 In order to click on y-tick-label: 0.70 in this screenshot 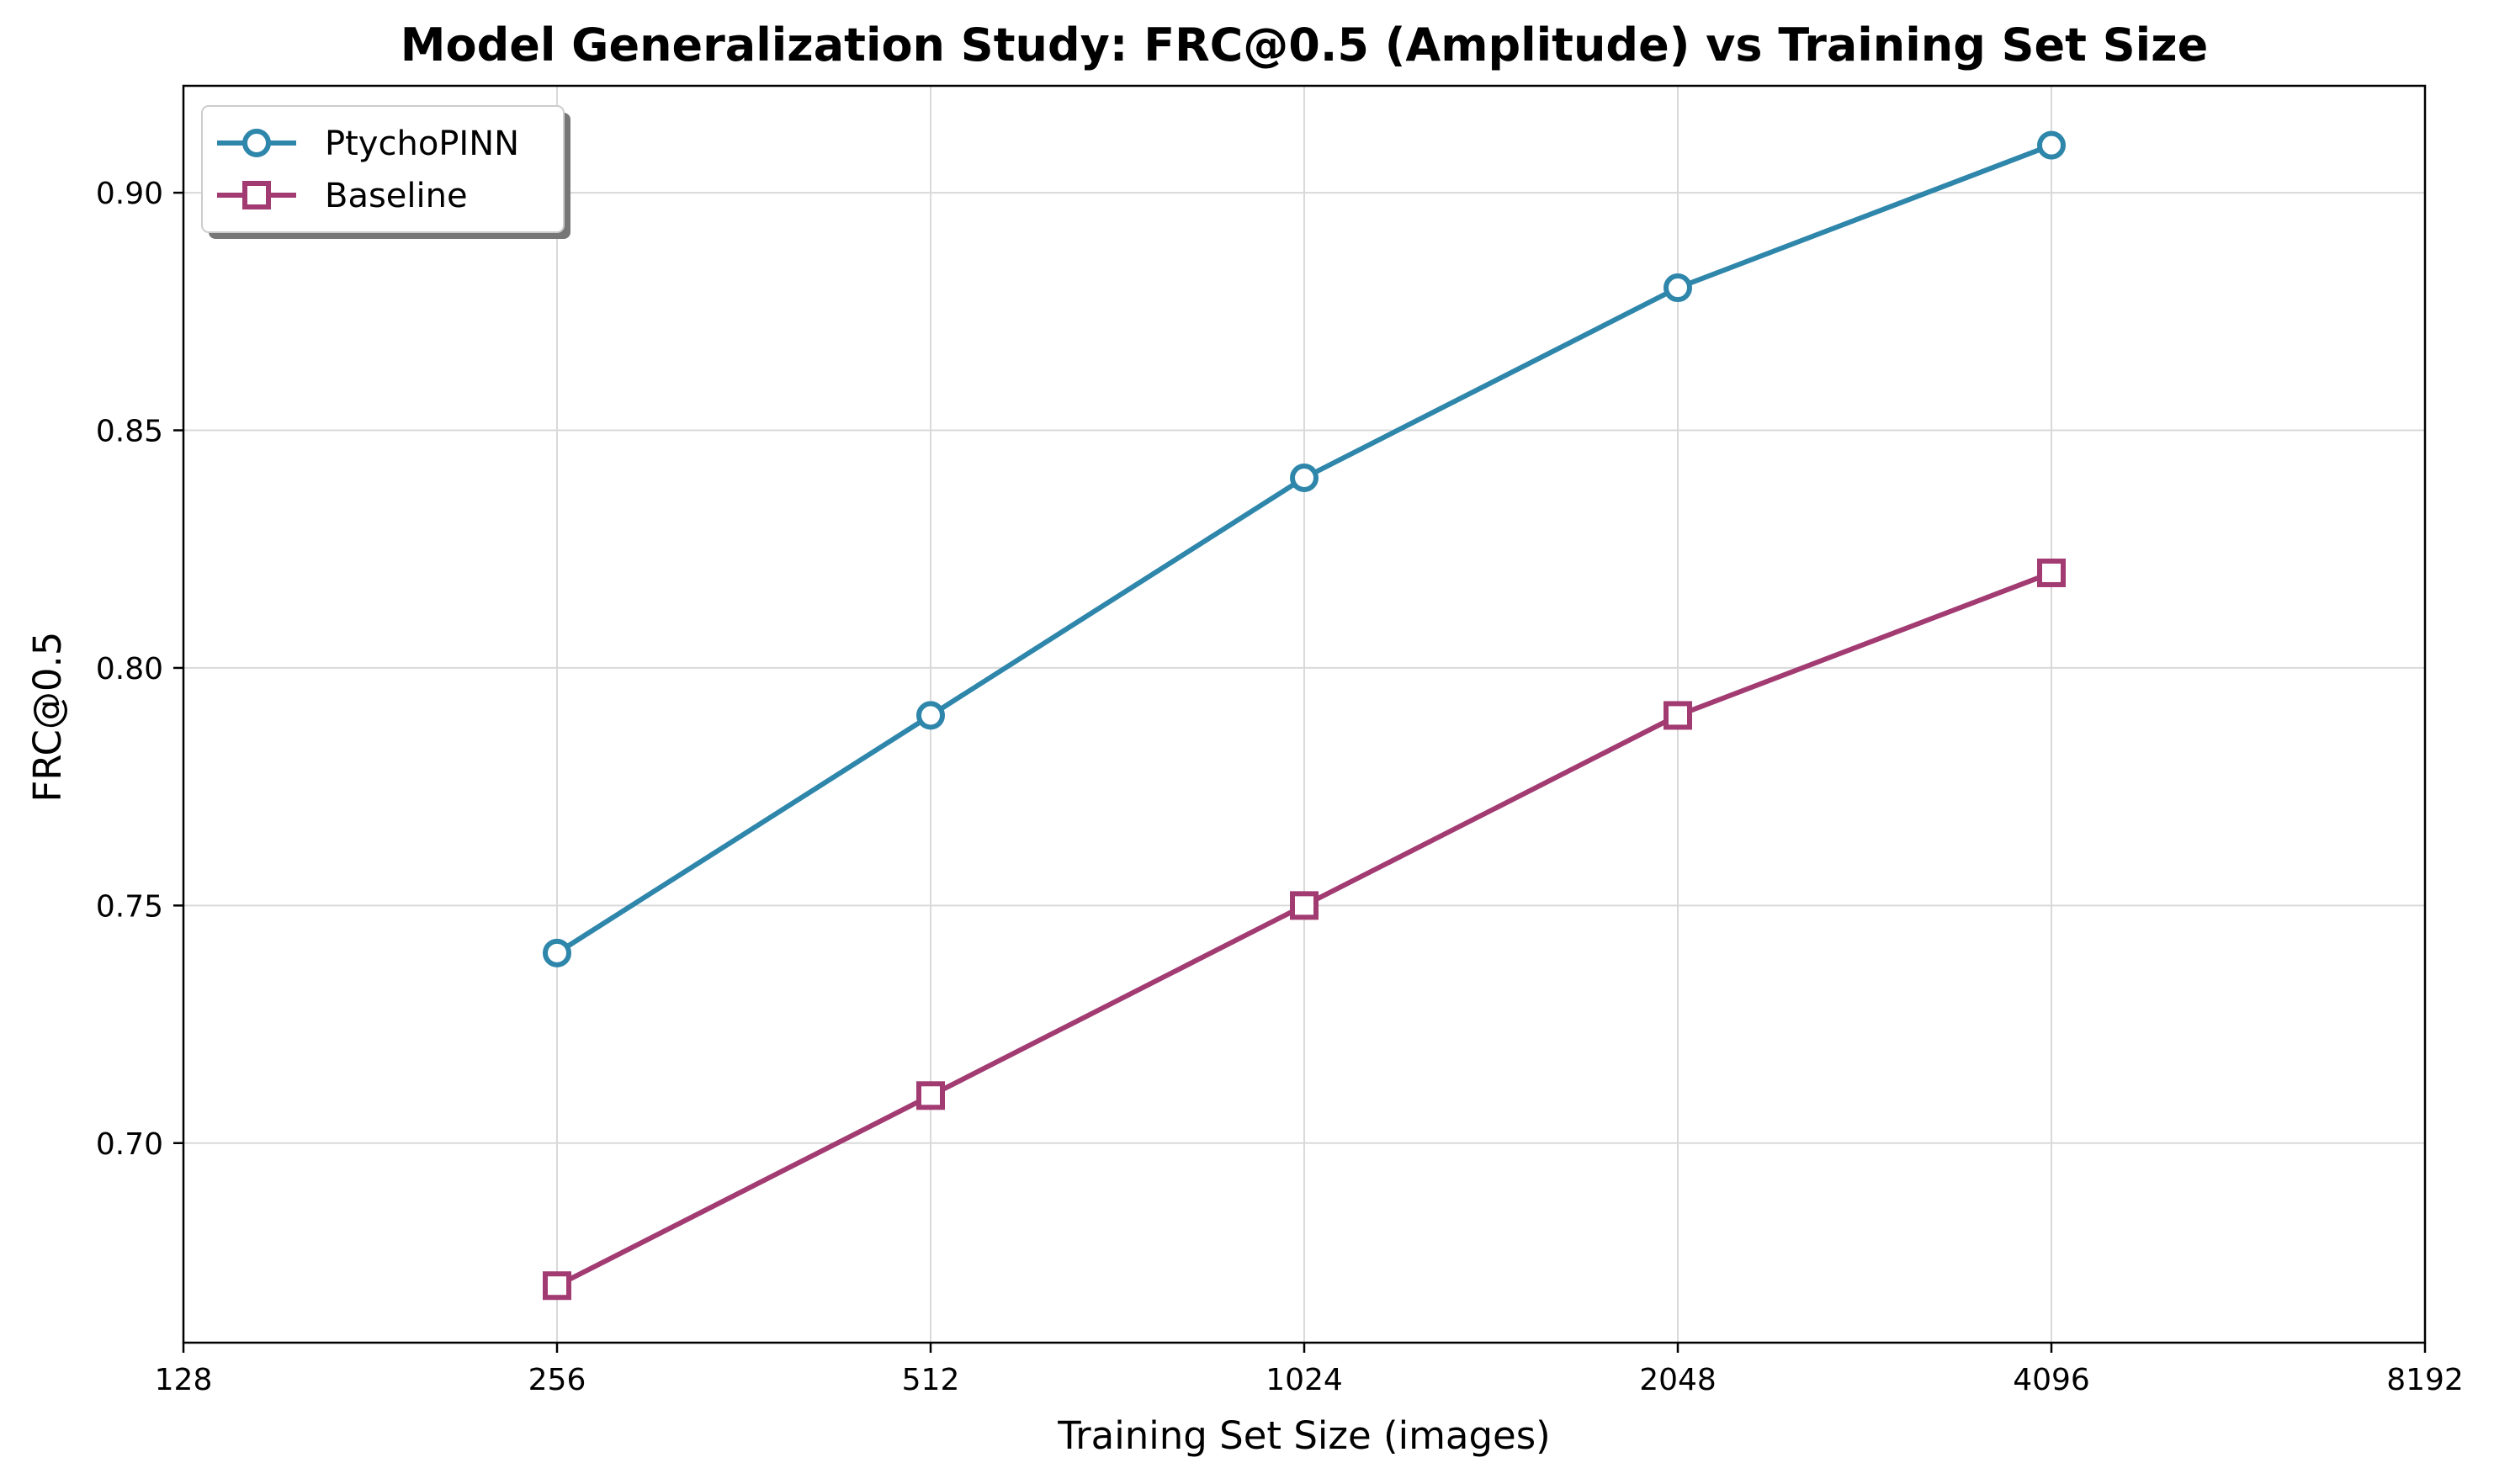, I will do `click(129, 1144)`.